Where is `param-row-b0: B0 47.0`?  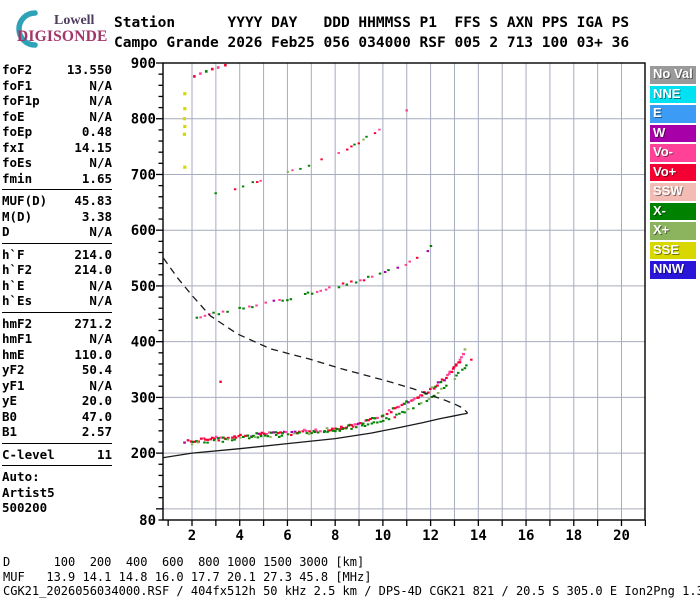 param-row-b0: B0 47.0 is located at coordinates (57, 417).